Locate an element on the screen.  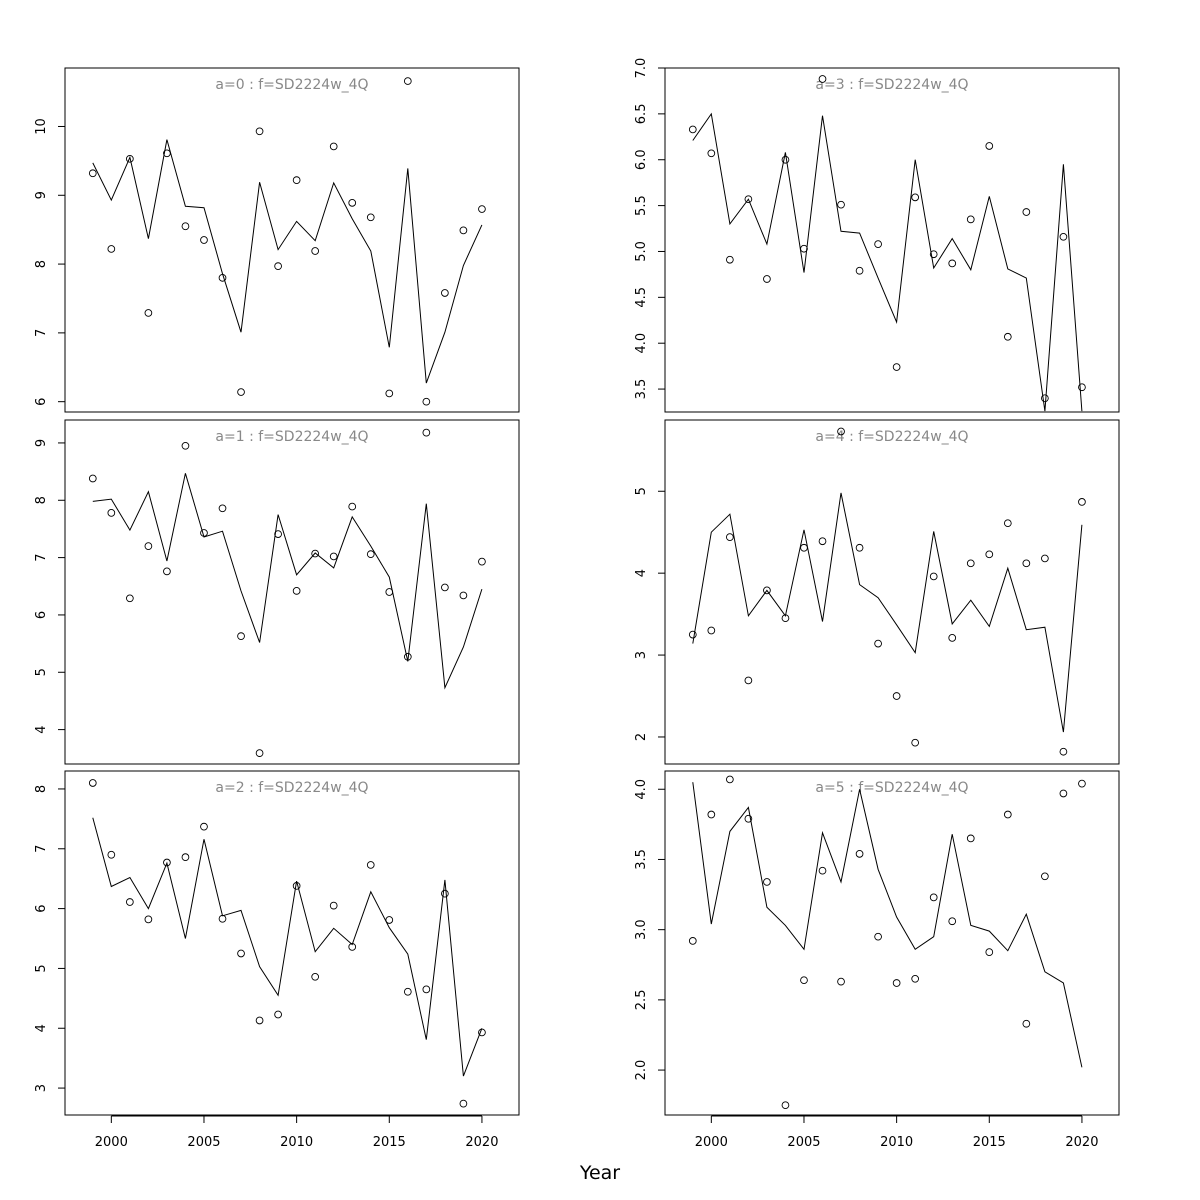
panel-title: a=4 : f=SD2224w_4Q is located at coordinates (891, 437).